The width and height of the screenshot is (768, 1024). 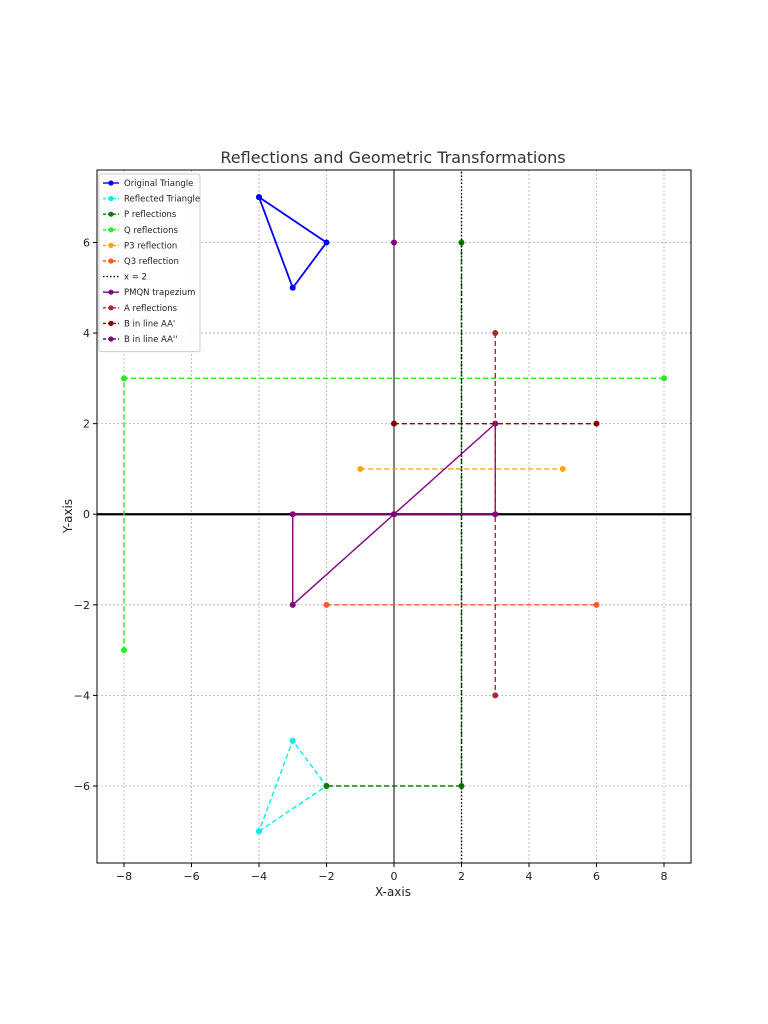 I want to click on legend-label: Reflected Triangle, so click(x=162, y=200).